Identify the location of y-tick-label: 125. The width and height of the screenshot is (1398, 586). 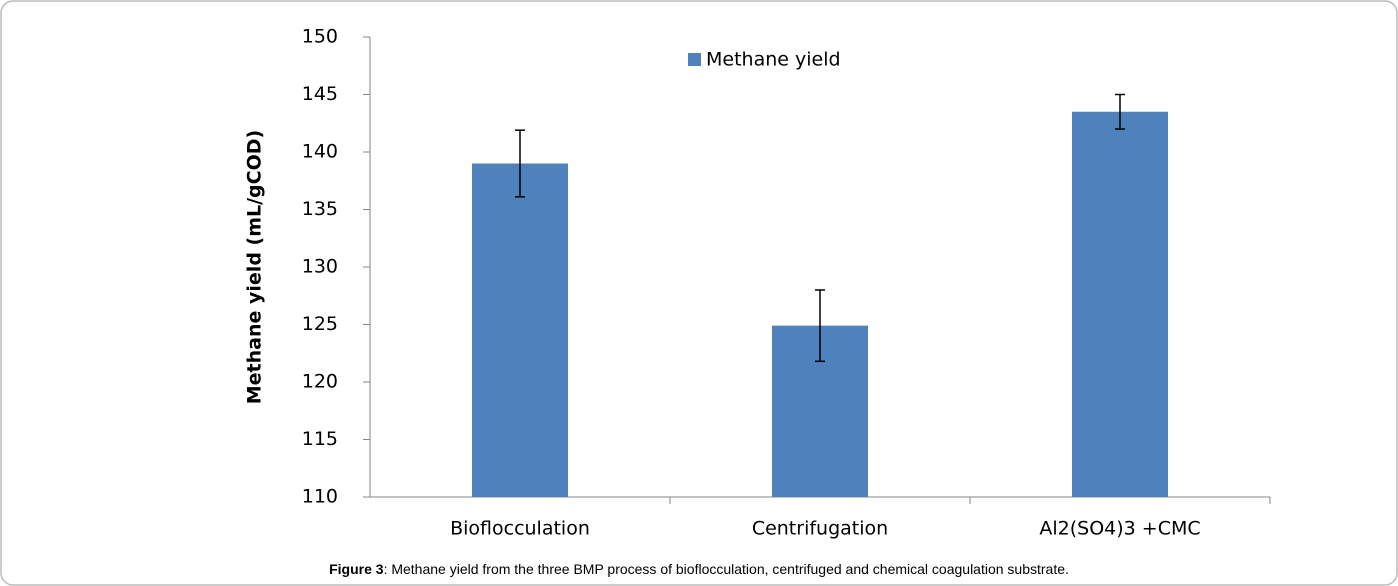
(320, 324).